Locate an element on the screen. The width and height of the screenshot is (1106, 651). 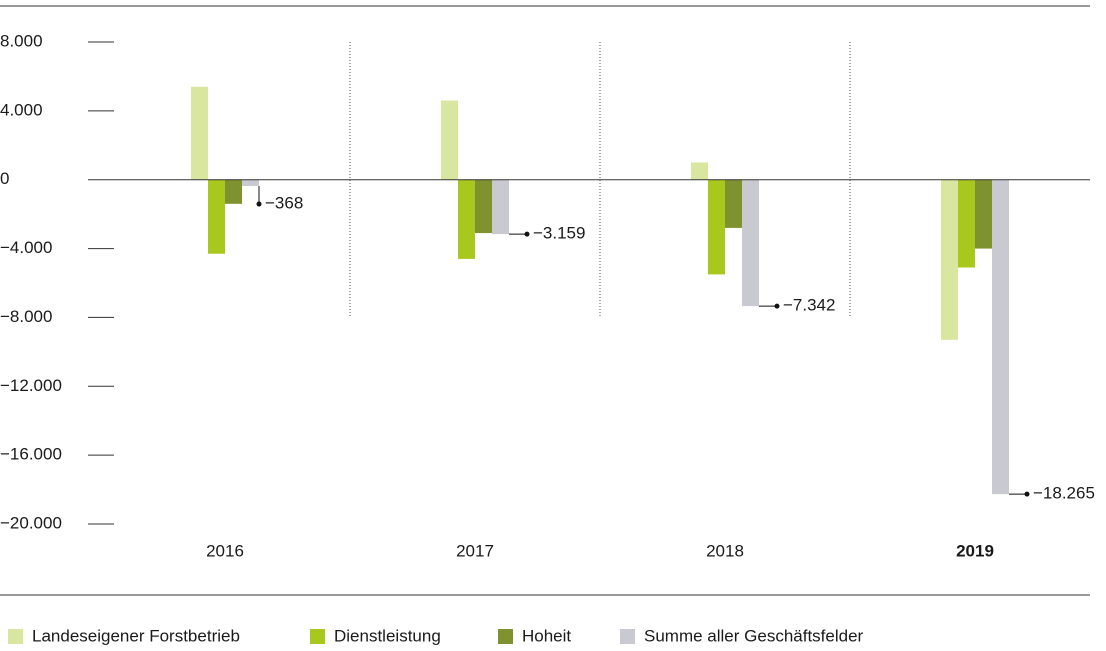
x-tick-label: 2019 is located at coordinates (975, 550).